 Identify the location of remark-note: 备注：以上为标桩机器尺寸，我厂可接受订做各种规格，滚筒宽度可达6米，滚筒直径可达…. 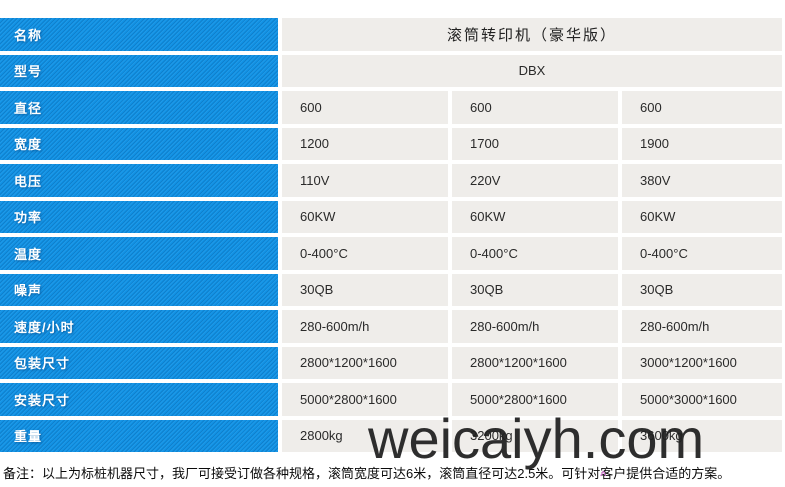
(367, 473).